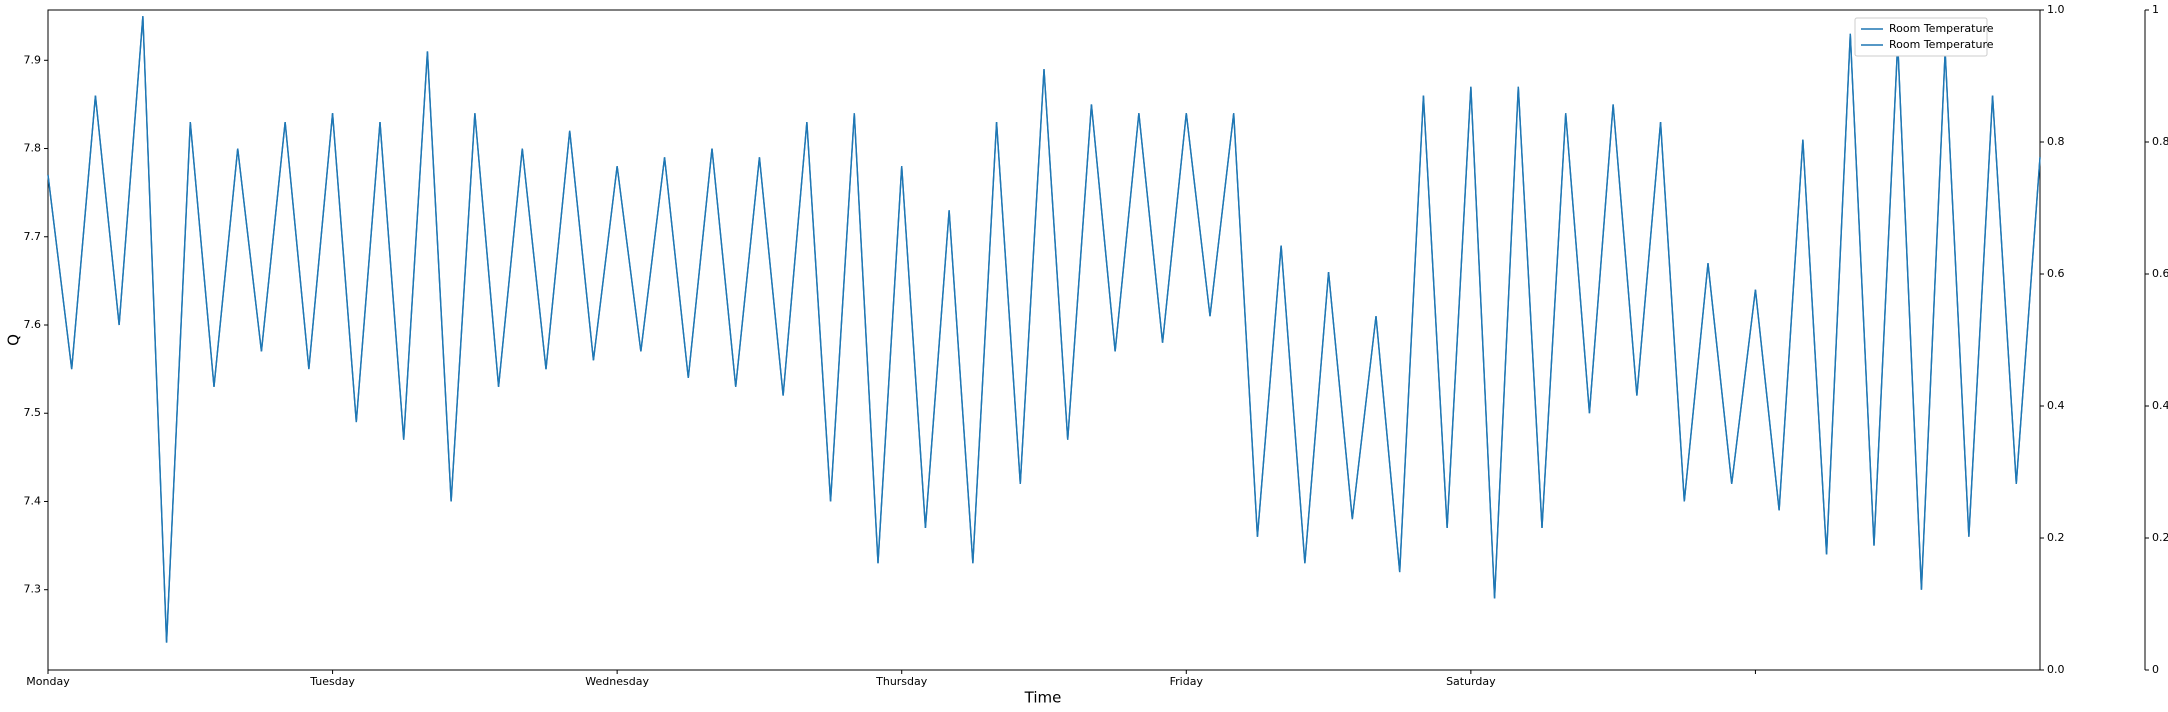 The width and height of the screenshot is (2168, 712). Describe the element at coordinates (33, 148) in the screenshot. I see `y-tick-label: 7.8` at that location.